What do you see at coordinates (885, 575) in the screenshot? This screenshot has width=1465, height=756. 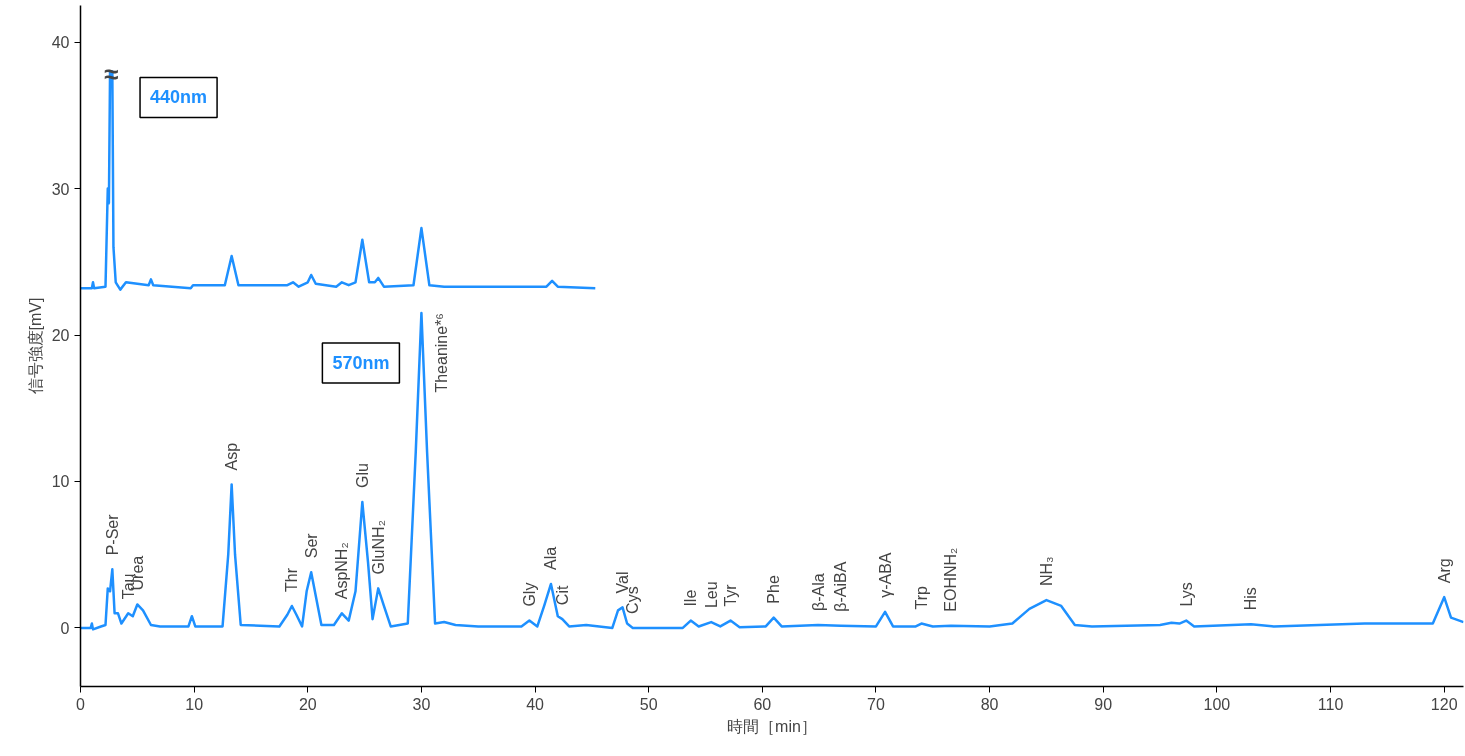 I see `annotation: γ-ABA` at bounding box center [885, 575].